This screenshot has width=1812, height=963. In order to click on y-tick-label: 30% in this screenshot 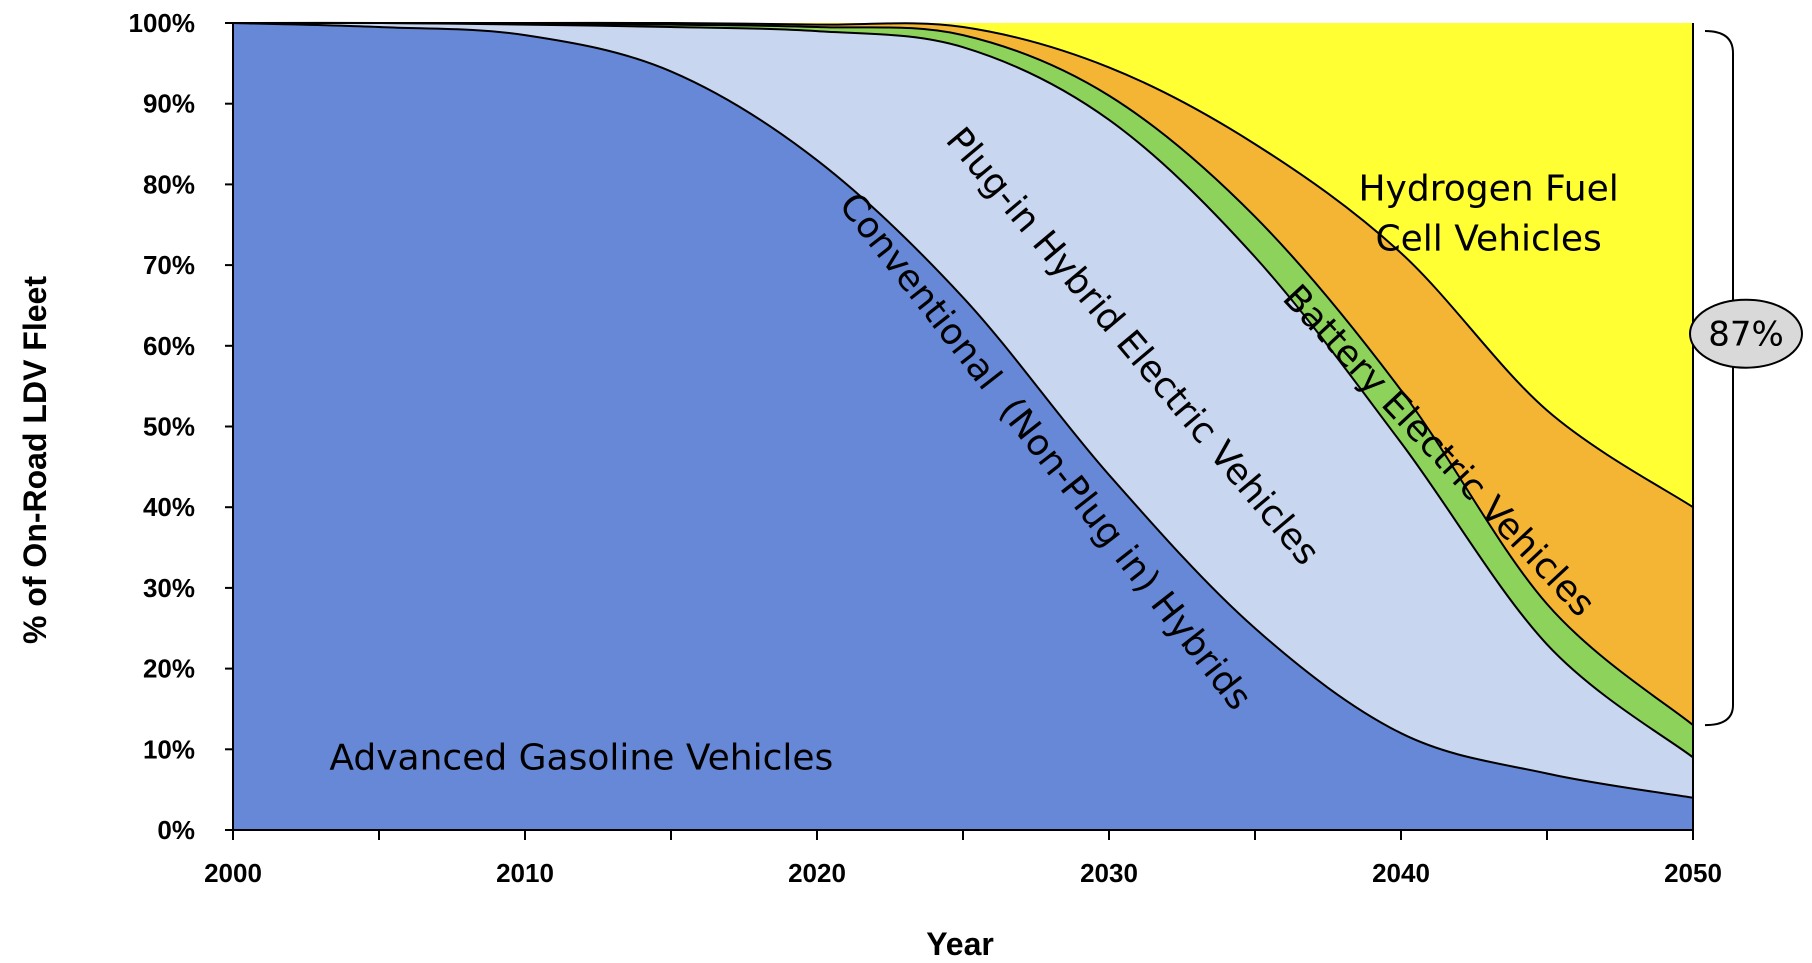, I will do `click(169, 588)`.